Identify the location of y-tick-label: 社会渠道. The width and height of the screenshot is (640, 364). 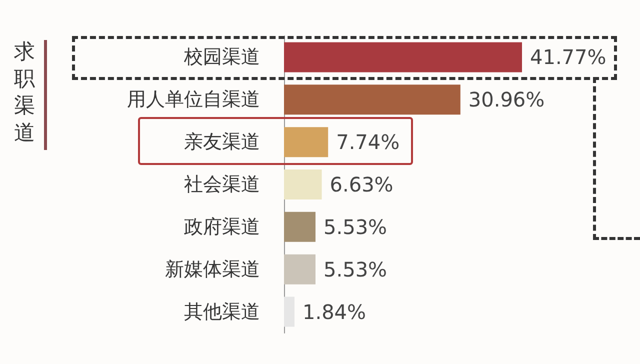
(222, 185).